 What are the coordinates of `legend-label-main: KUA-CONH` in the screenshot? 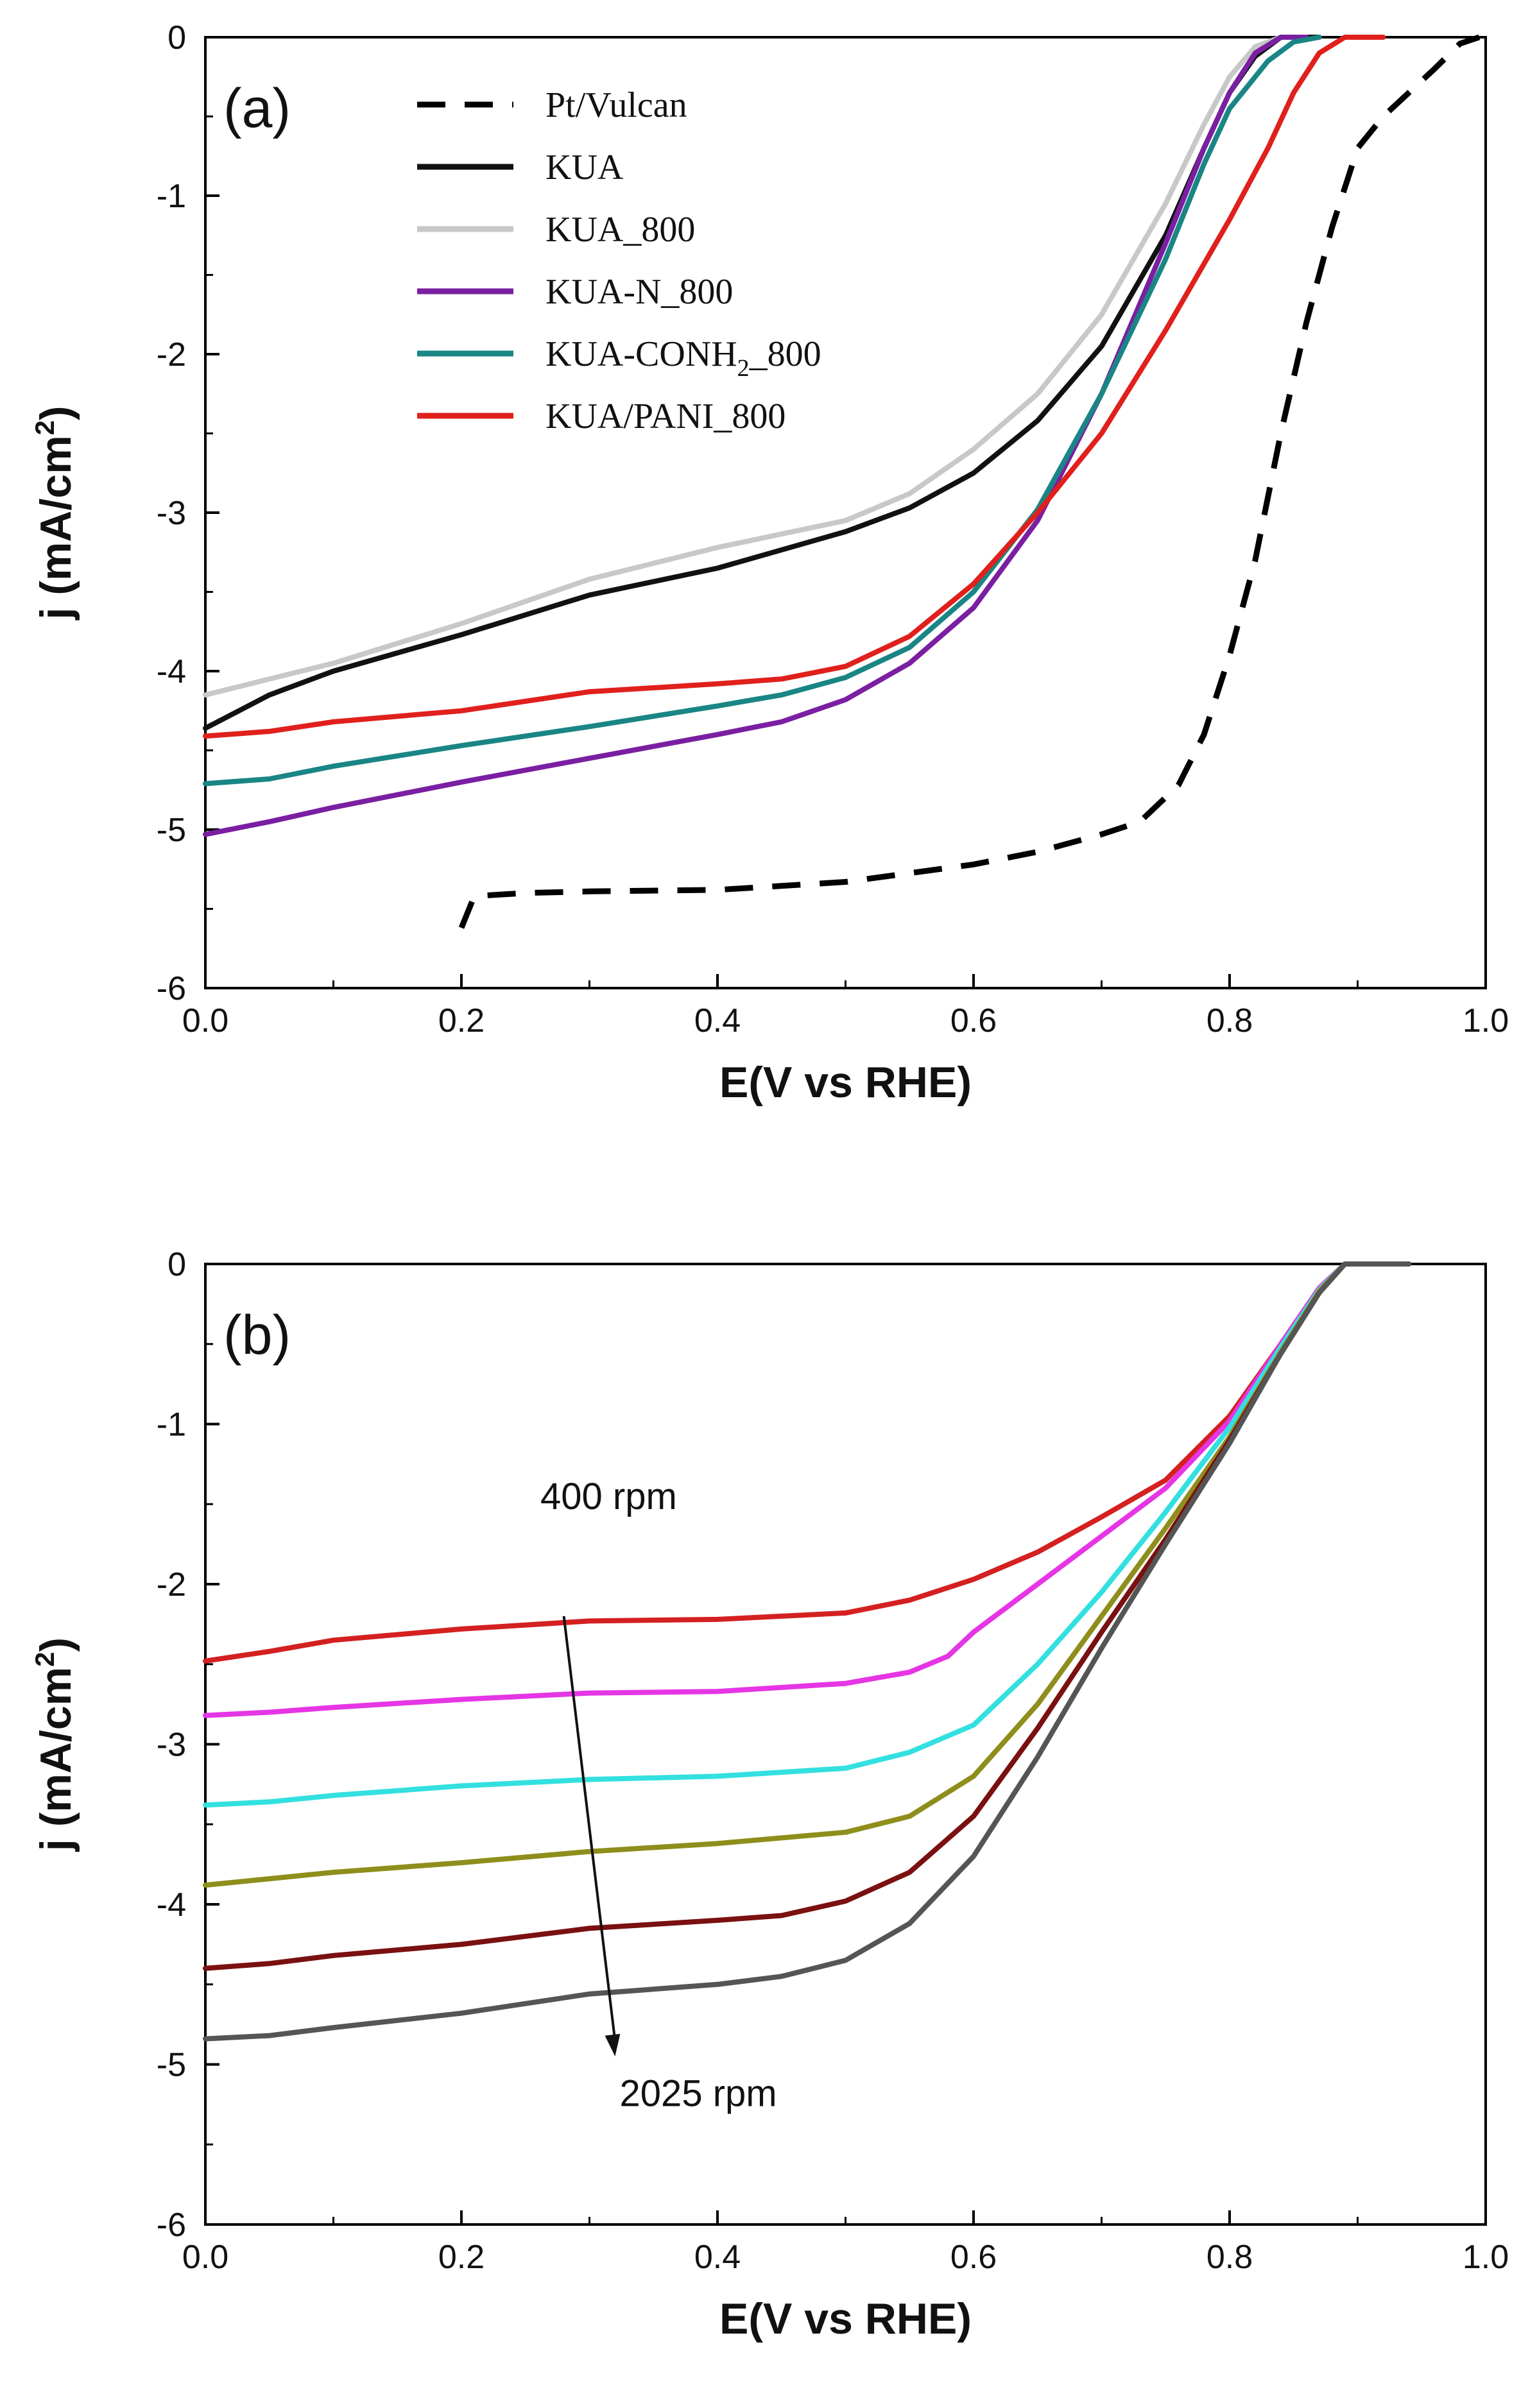 It's located at (641, 354).